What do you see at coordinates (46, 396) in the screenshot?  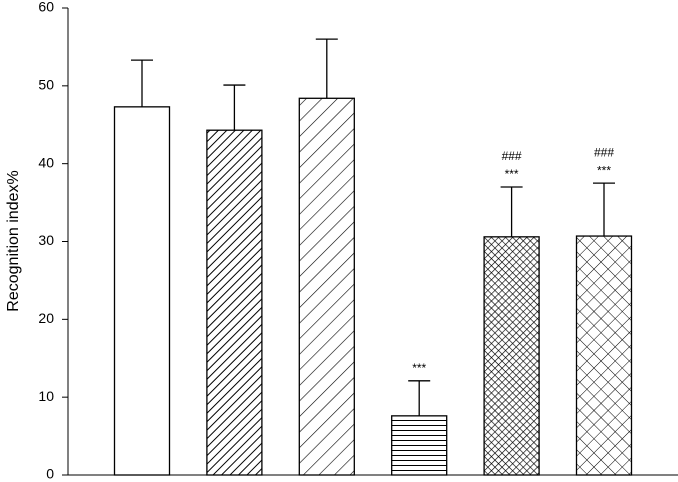 I see `y-tick-label: 10` at bounding box center [46, 396].